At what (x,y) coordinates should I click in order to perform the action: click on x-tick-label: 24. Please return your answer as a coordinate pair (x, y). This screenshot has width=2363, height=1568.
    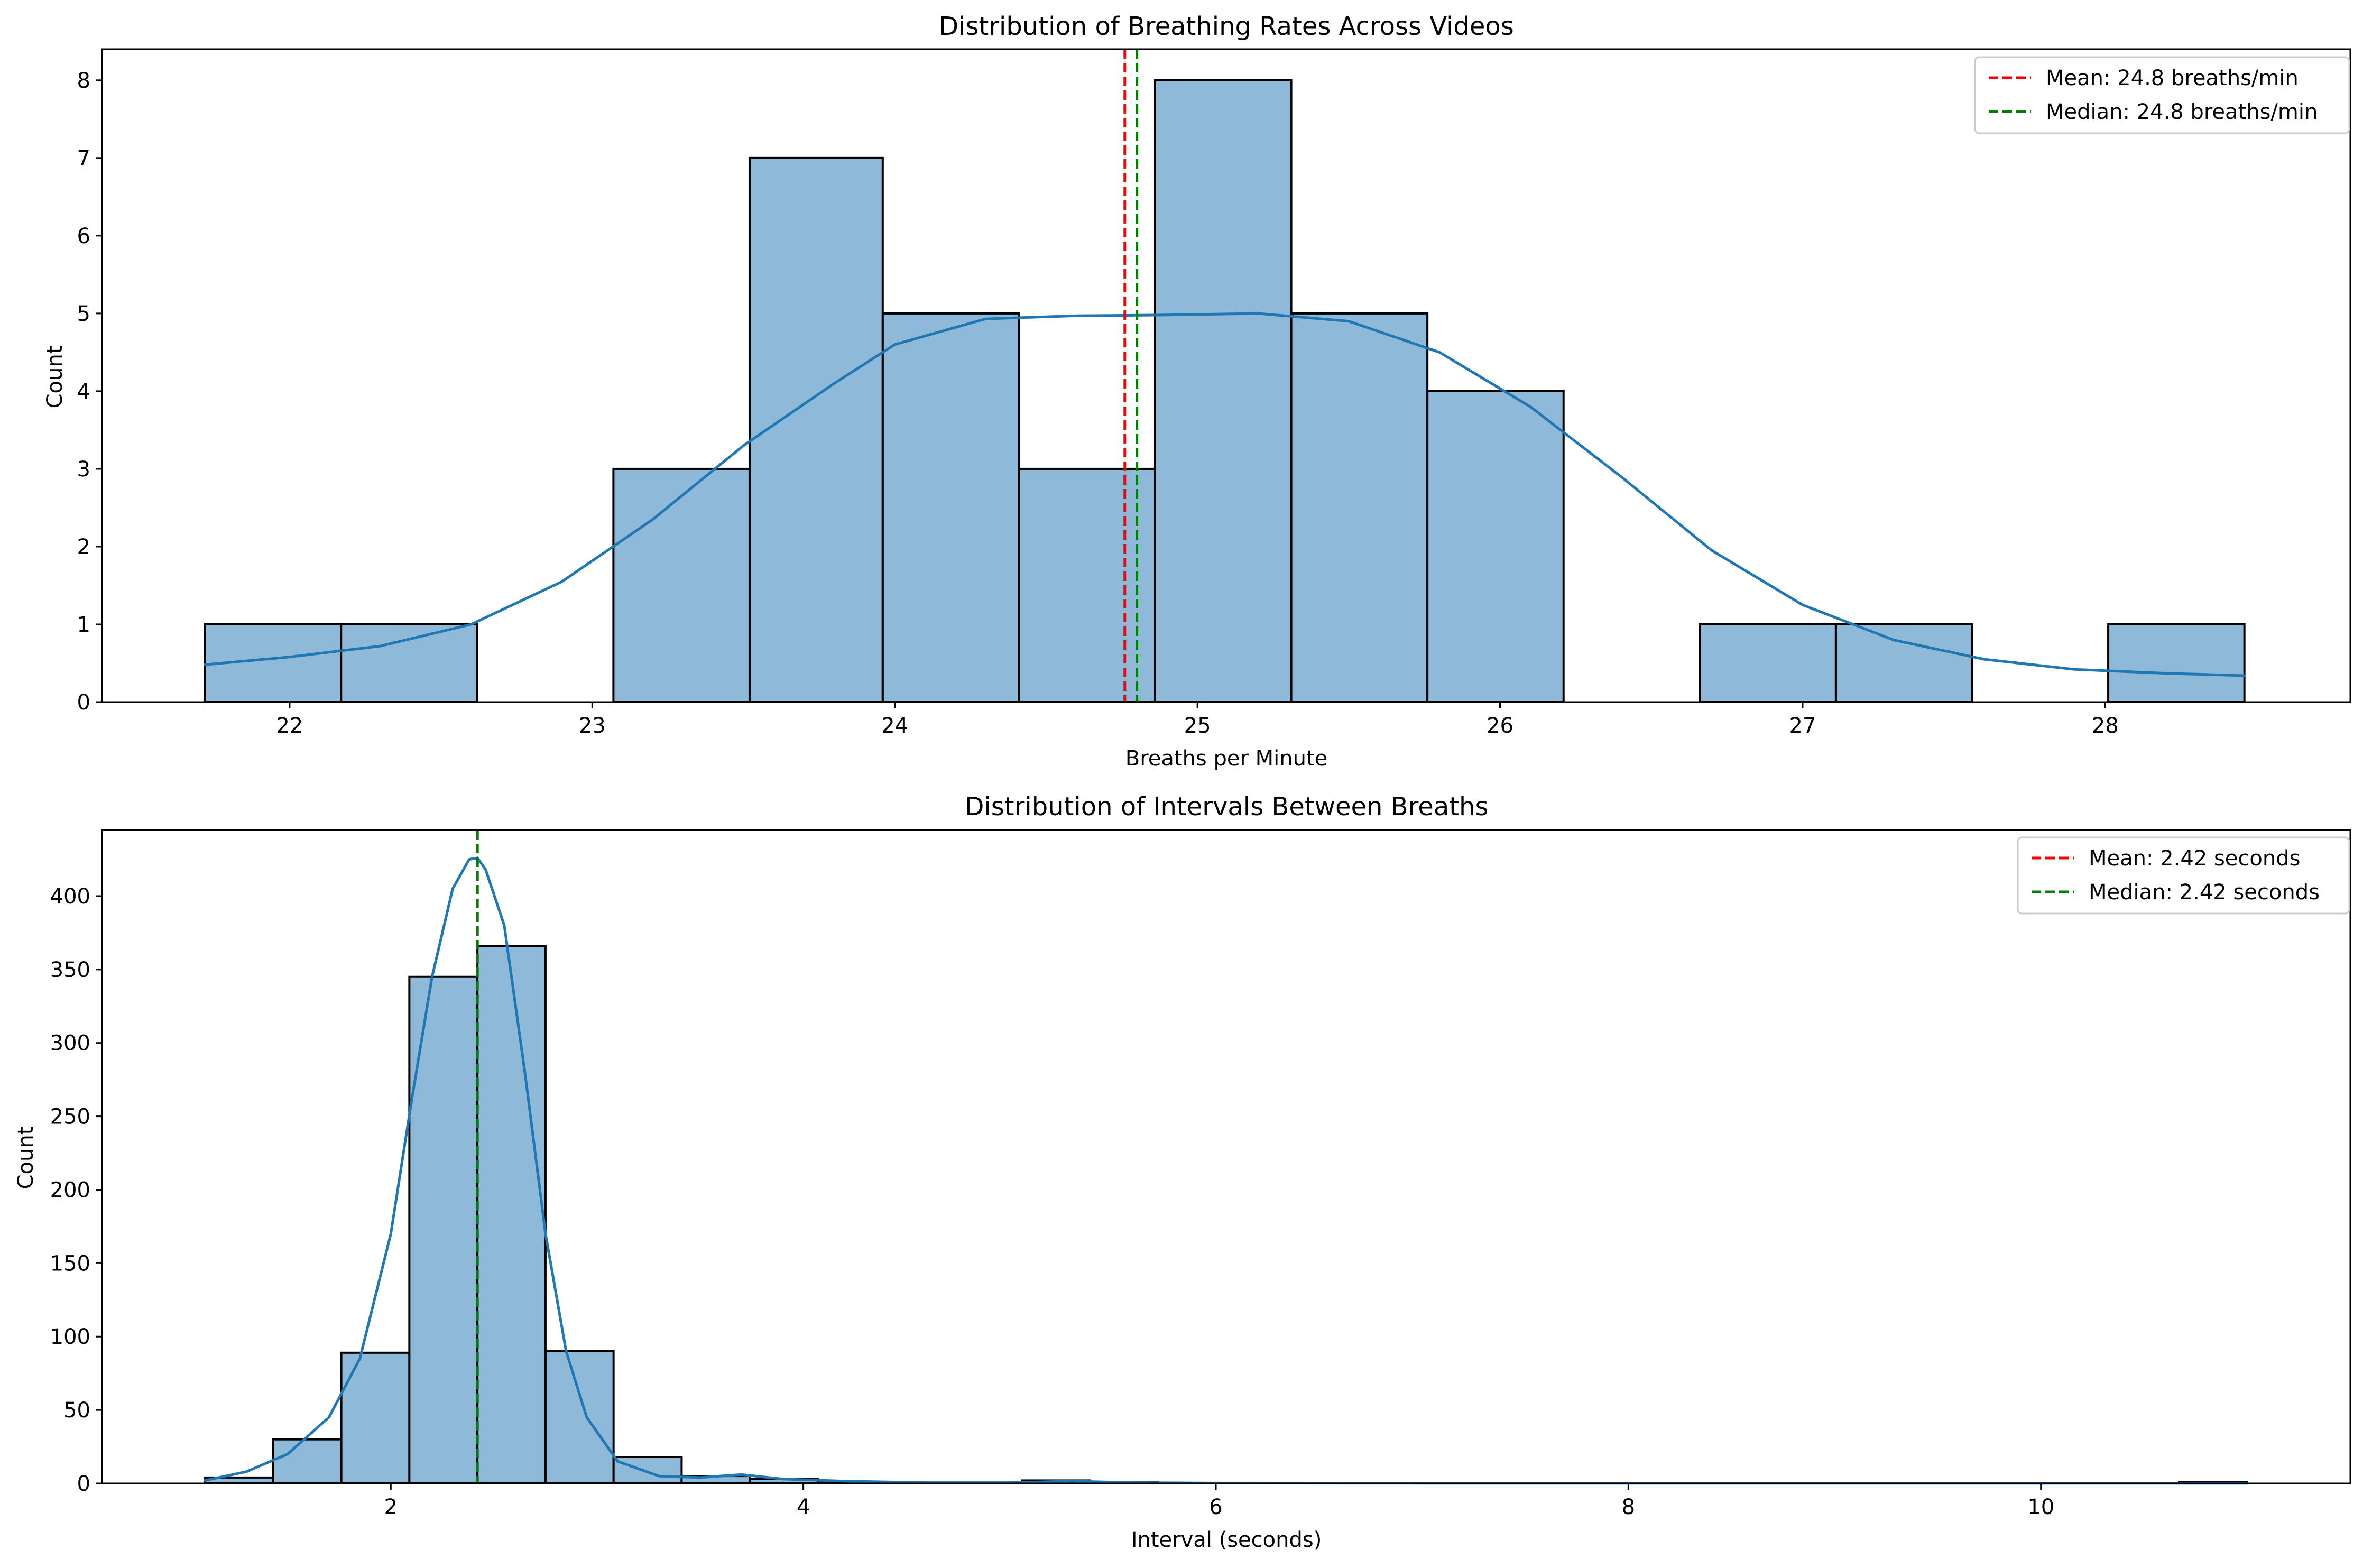
    Looking at the image, I should click on (894, 726).